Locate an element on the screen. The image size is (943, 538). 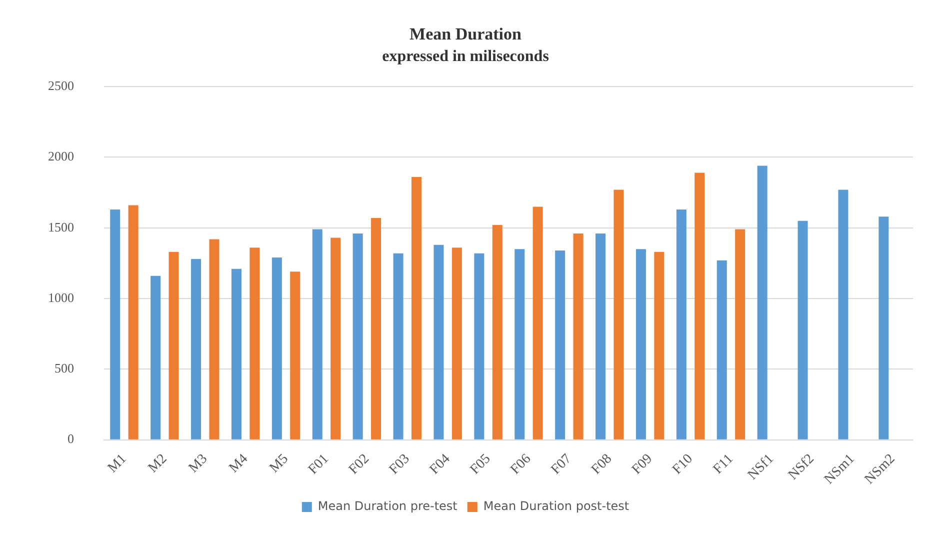
y-tick-label: 2000 is located at coordinates (61, 156).